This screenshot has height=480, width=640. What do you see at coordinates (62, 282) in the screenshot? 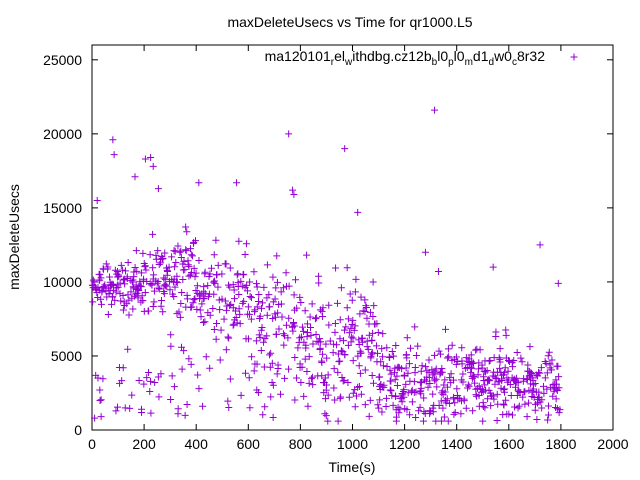
I see `y-tick-label: 10000` at bounding box center [62, 282].